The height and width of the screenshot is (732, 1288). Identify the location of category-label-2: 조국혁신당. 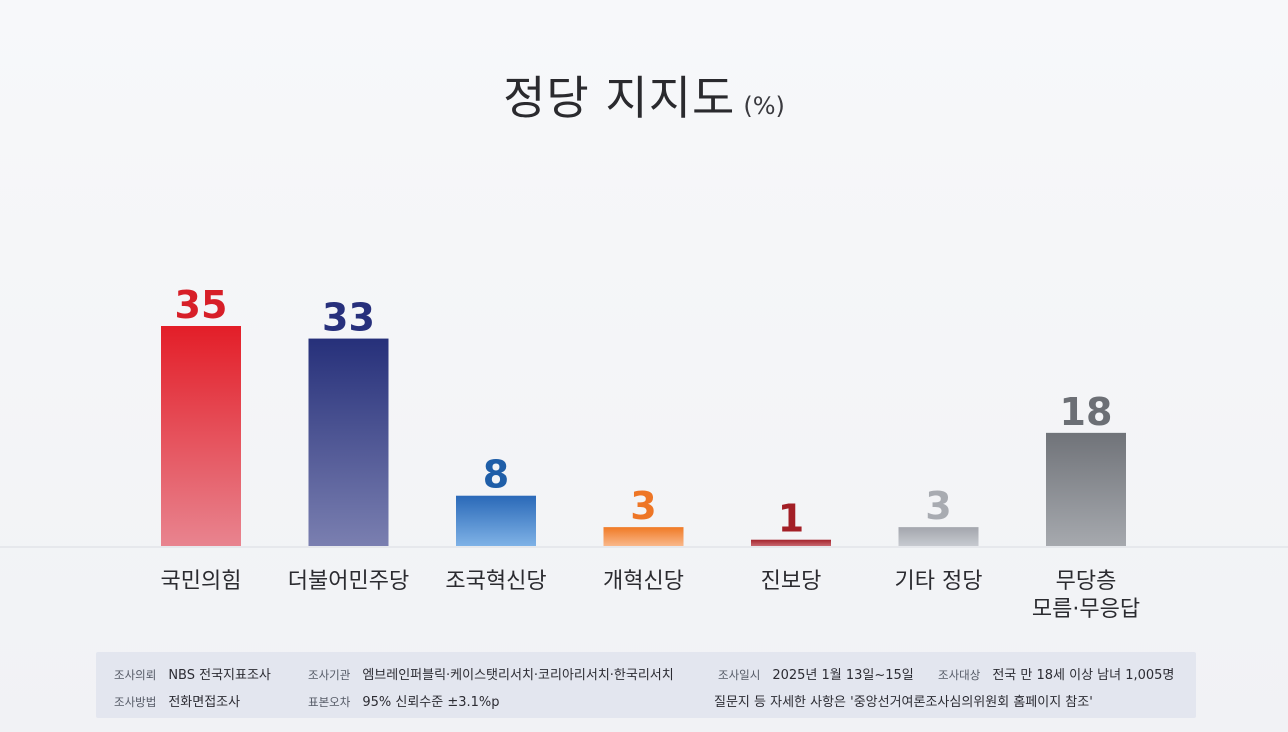
(495, 581).